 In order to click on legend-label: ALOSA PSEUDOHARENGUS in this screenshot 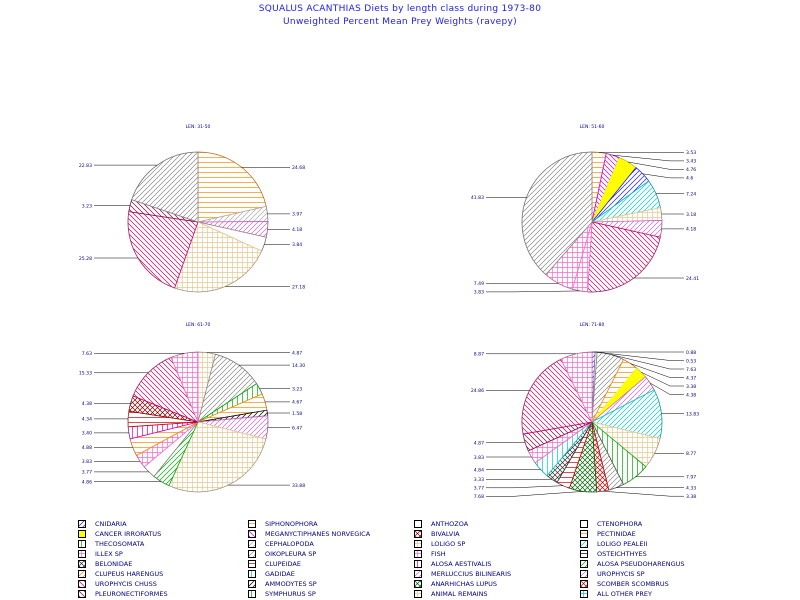, I will do `click(641, 564)`.